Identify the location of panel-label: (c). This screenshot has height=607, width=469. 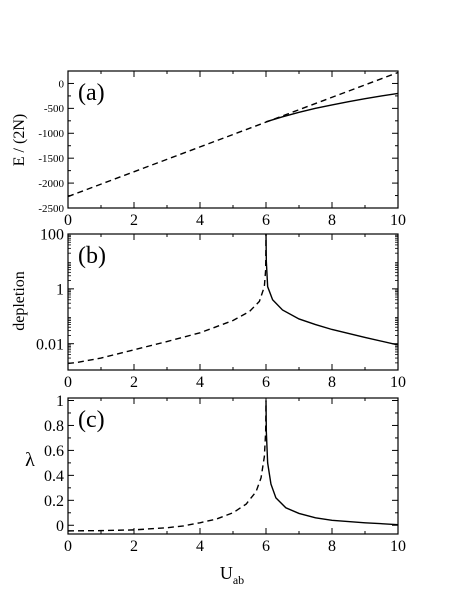
(91, 420).